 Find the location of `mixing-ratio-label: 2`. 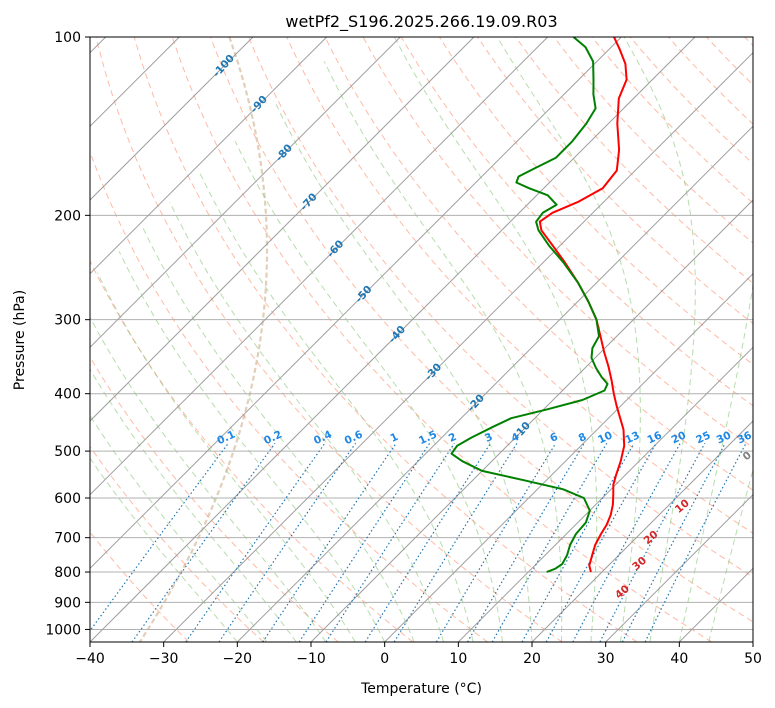

mixing-ratio-label: 2 is located at coordinates (453, 438).